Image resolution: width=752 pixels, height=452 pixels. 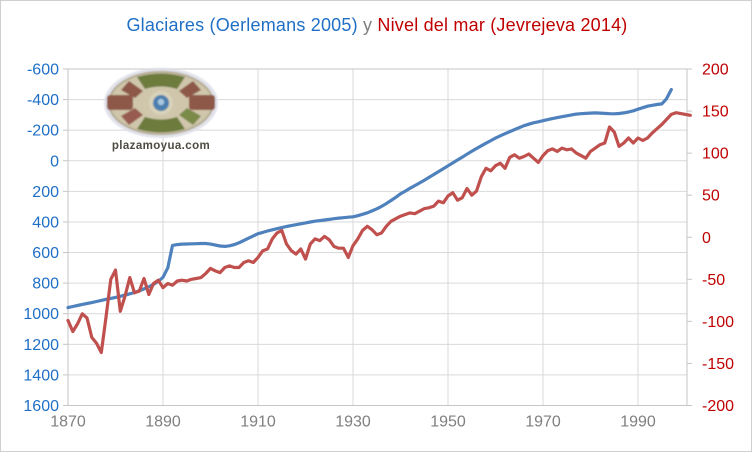 I want to click on plaza-illustration, so click(x=161, y=103).